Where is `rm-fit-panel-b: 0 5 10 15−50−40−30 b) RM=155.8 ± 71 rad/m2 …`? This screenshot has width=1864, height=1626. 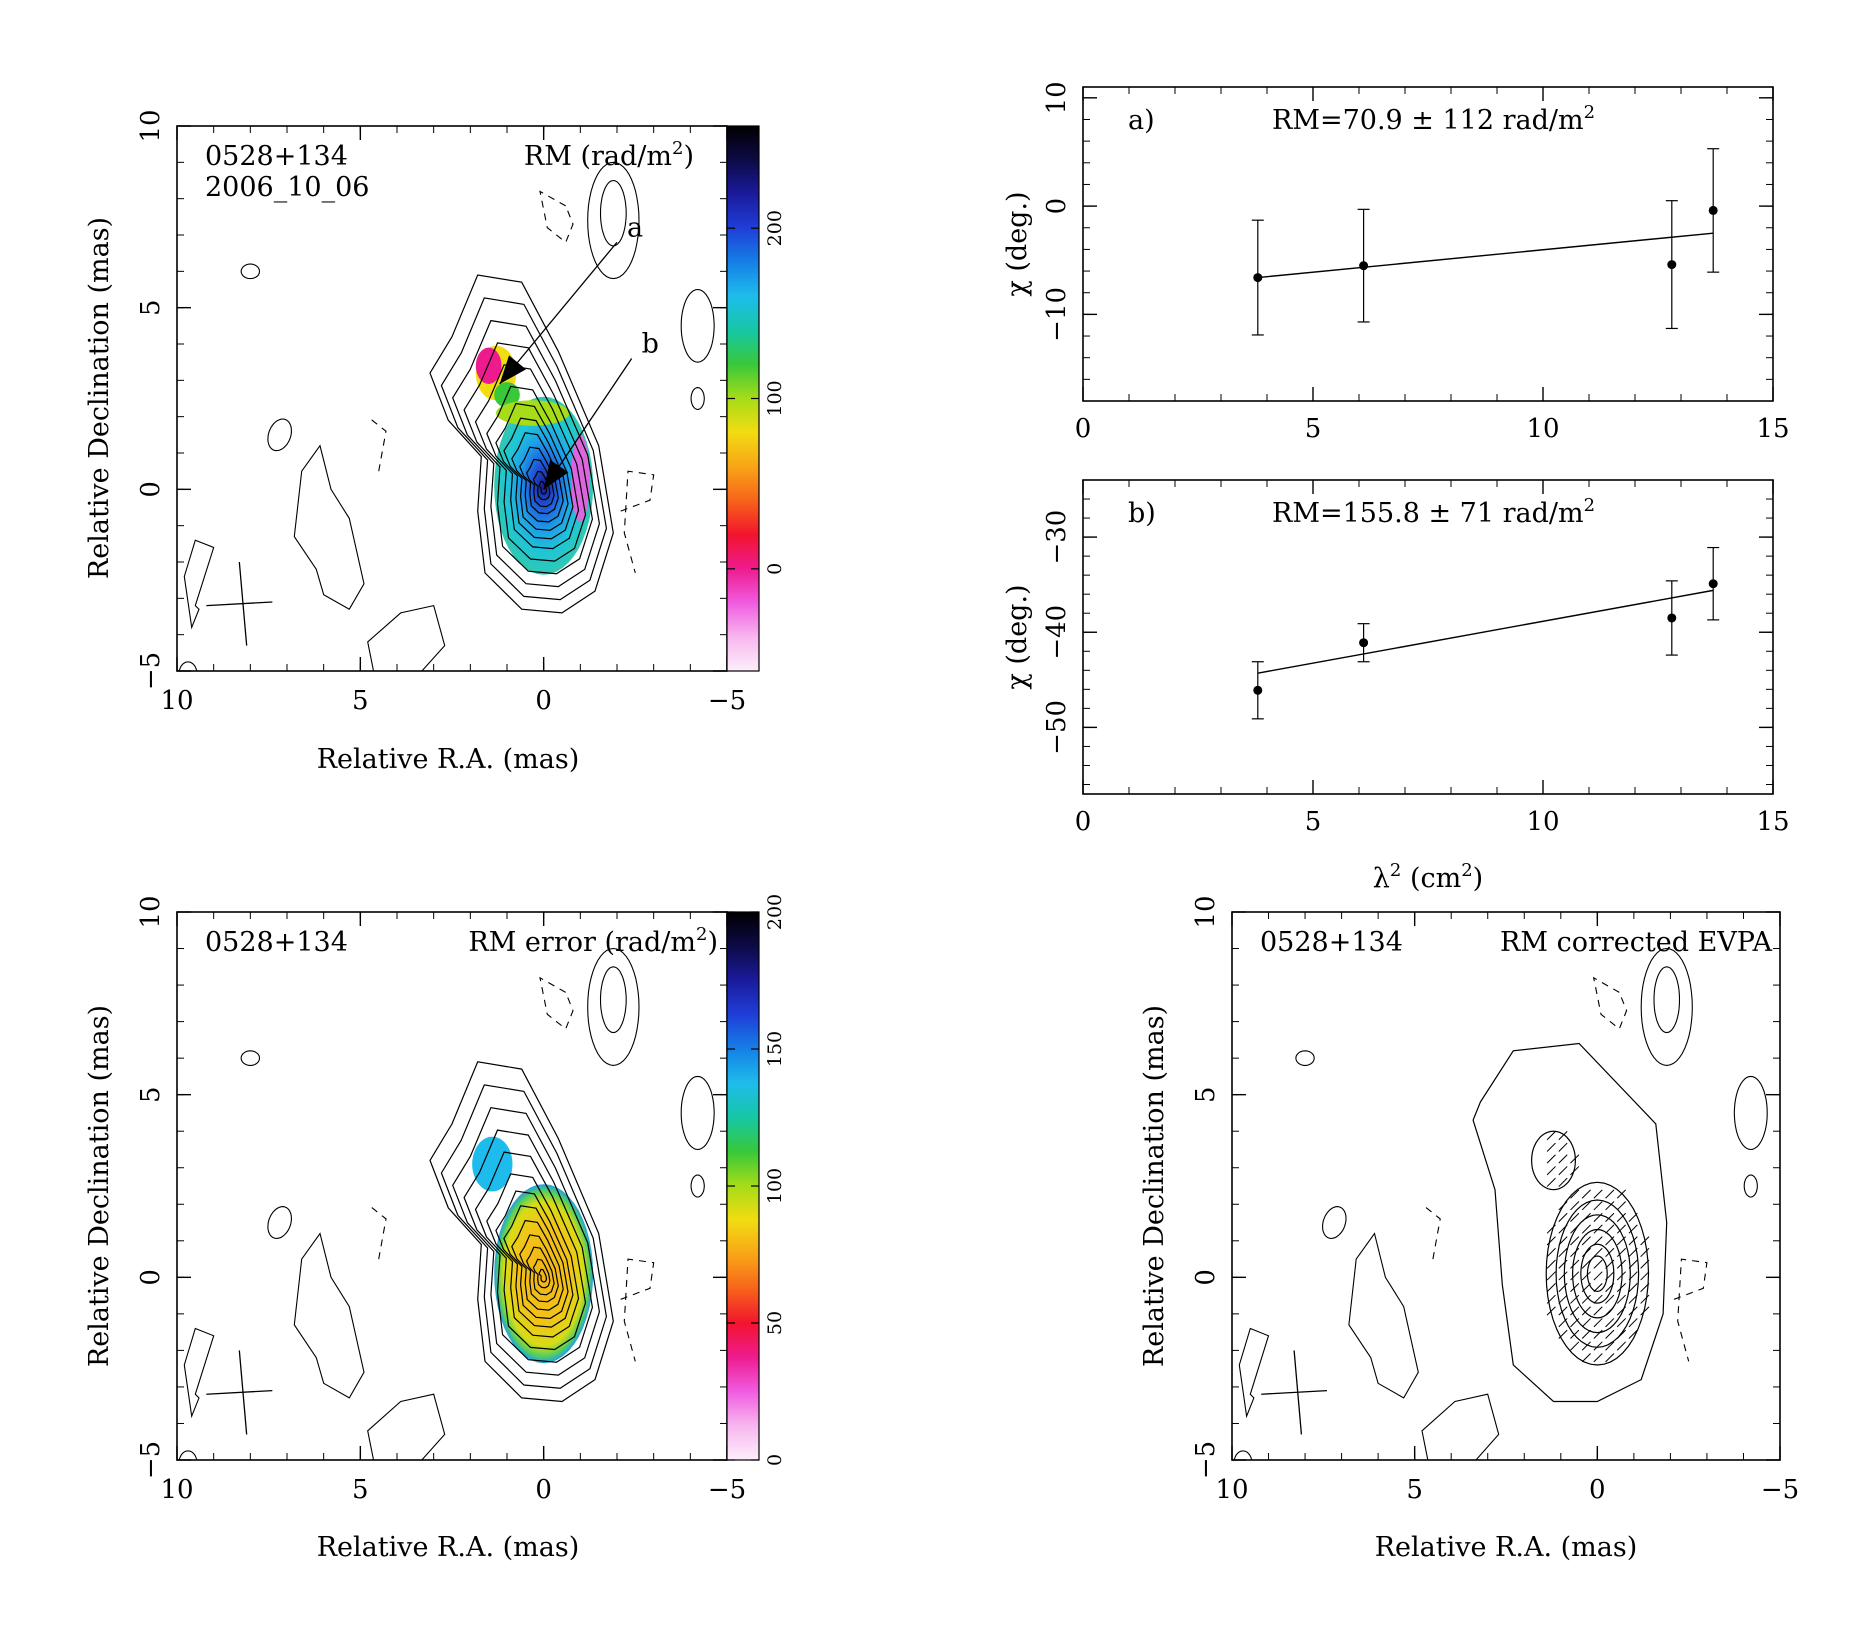
rm-fit-panel-b: 0 5 10 15−50−40−30 b) RM=155.8 ± 71 rad/m2 … is located at coordinates (1396, 686).